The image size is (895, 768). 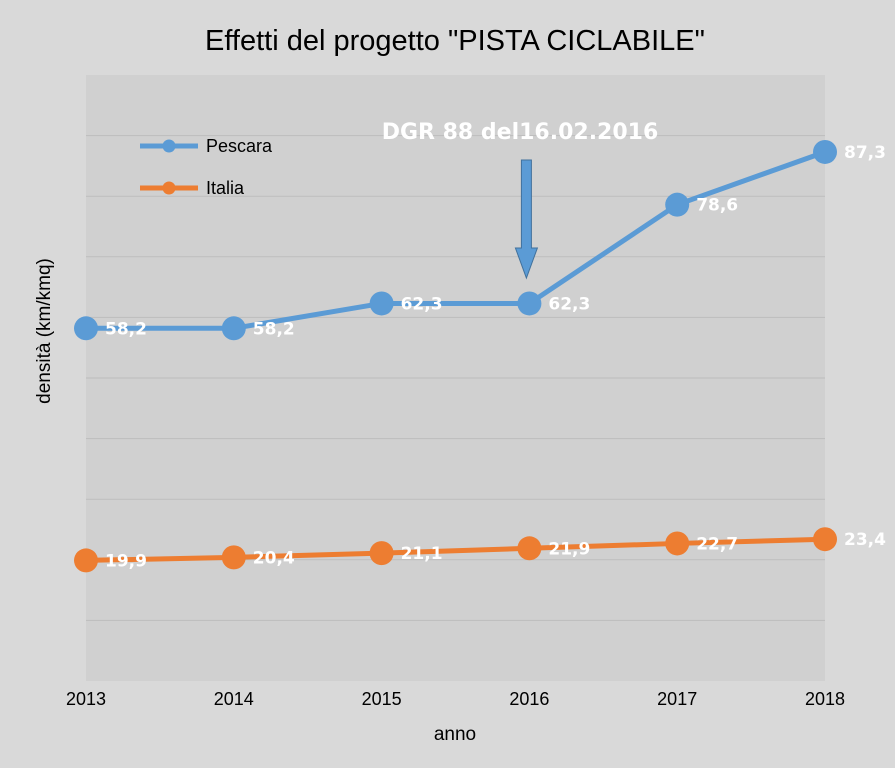 What do you see at coordinates (520, 132) in the screenshot?
I see `annotation-text: DGR 88 del16.02.2016` at bounding box center [520, 132].